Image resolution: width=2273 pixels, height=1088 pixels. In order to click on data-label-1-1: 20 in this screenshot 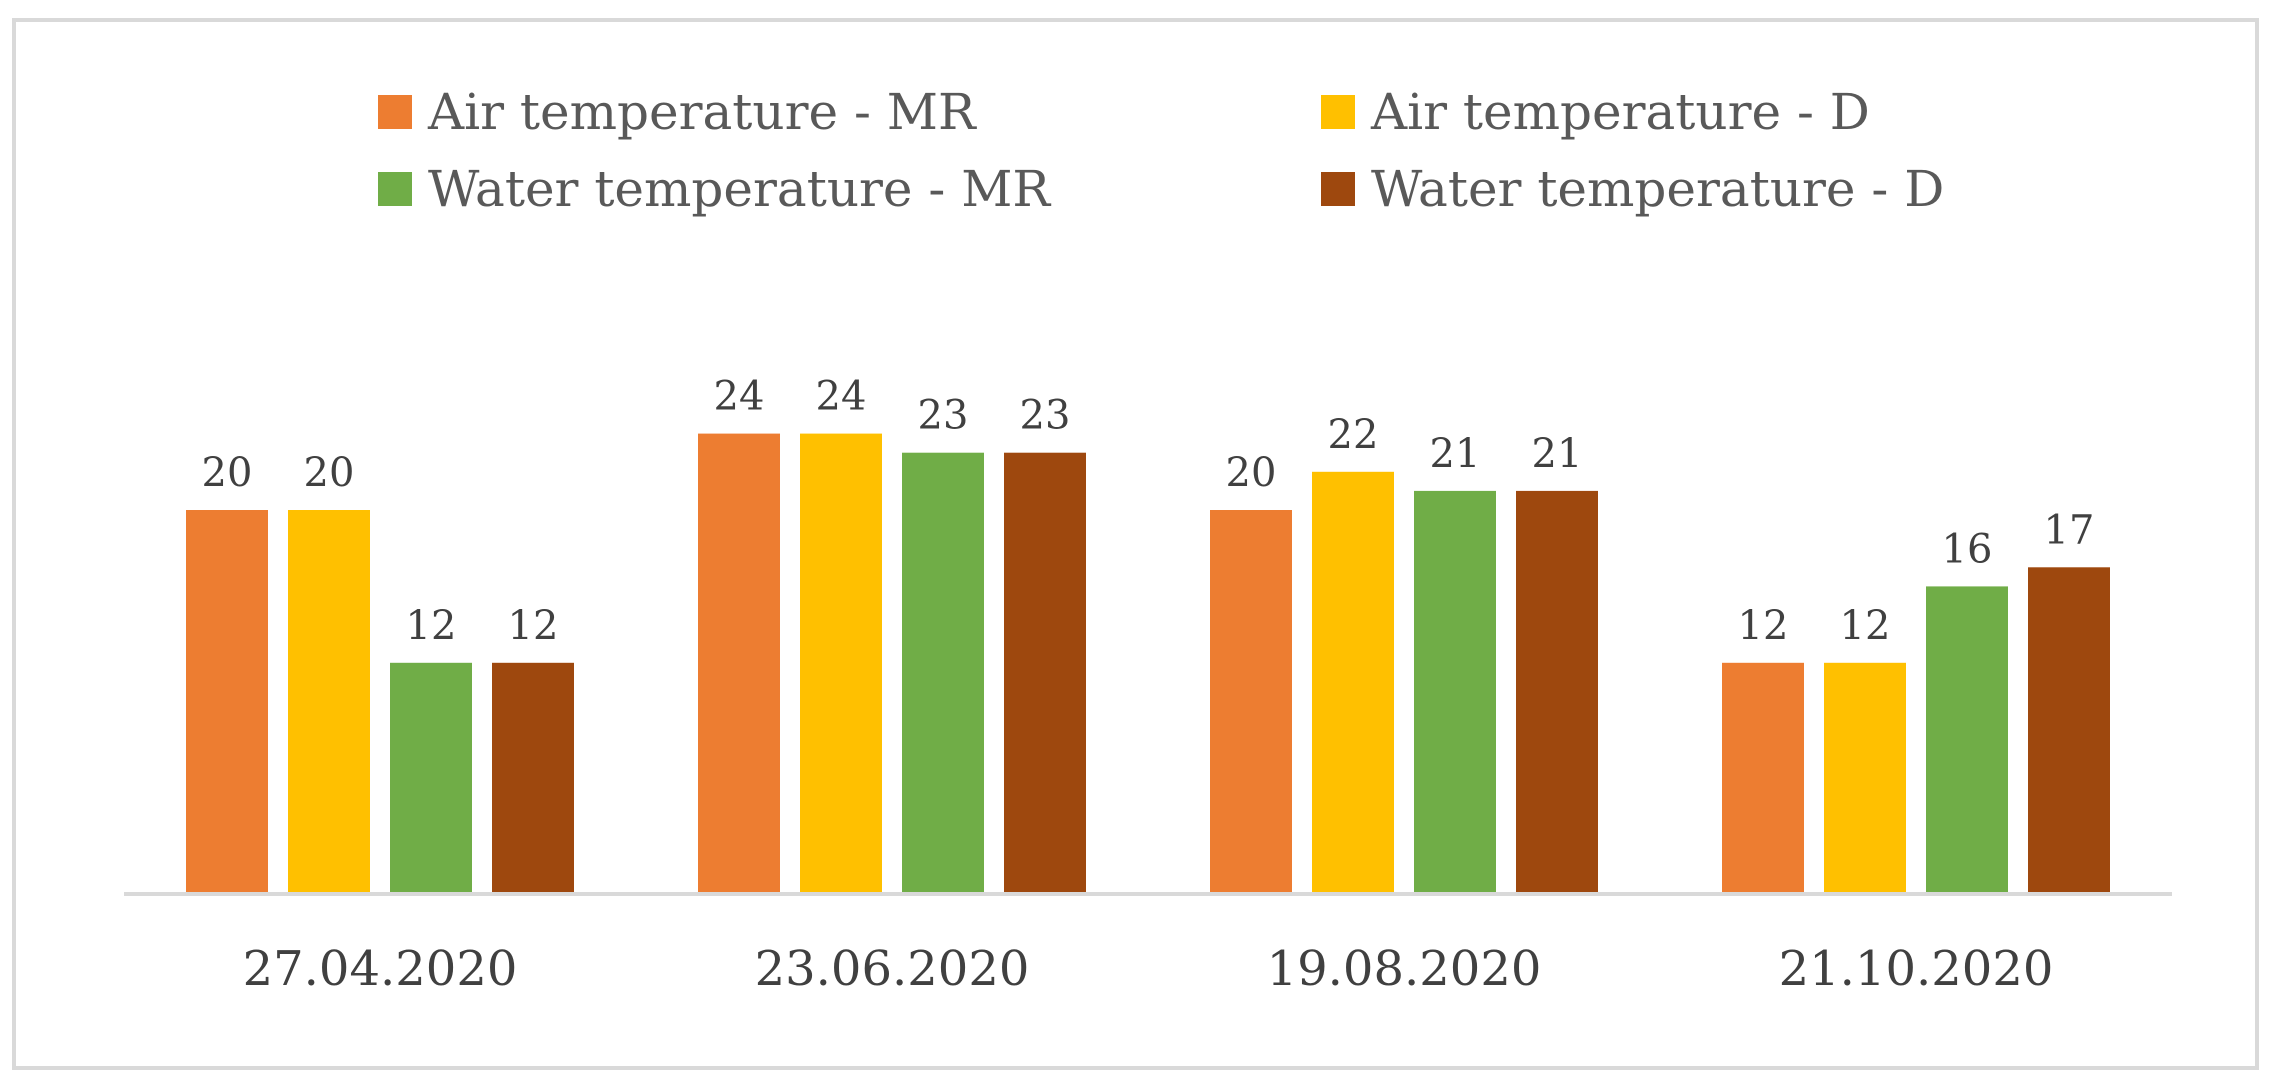, I will do `click(227, 473)`.